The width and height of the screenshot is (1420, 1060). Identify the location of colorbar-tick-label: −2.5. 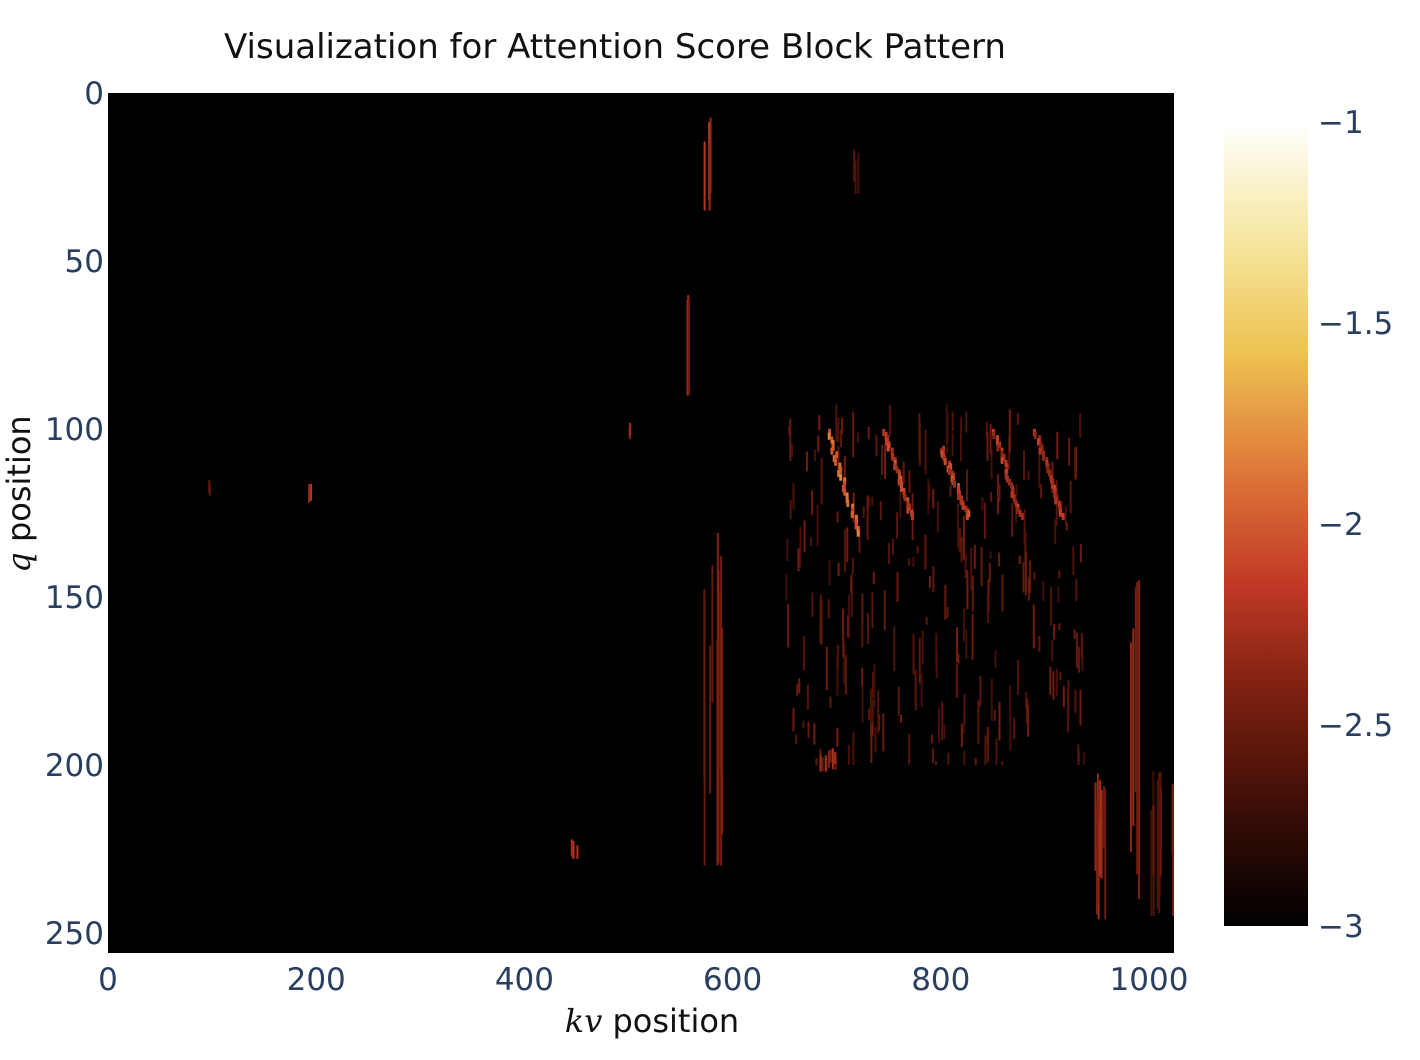
(1355, 726).